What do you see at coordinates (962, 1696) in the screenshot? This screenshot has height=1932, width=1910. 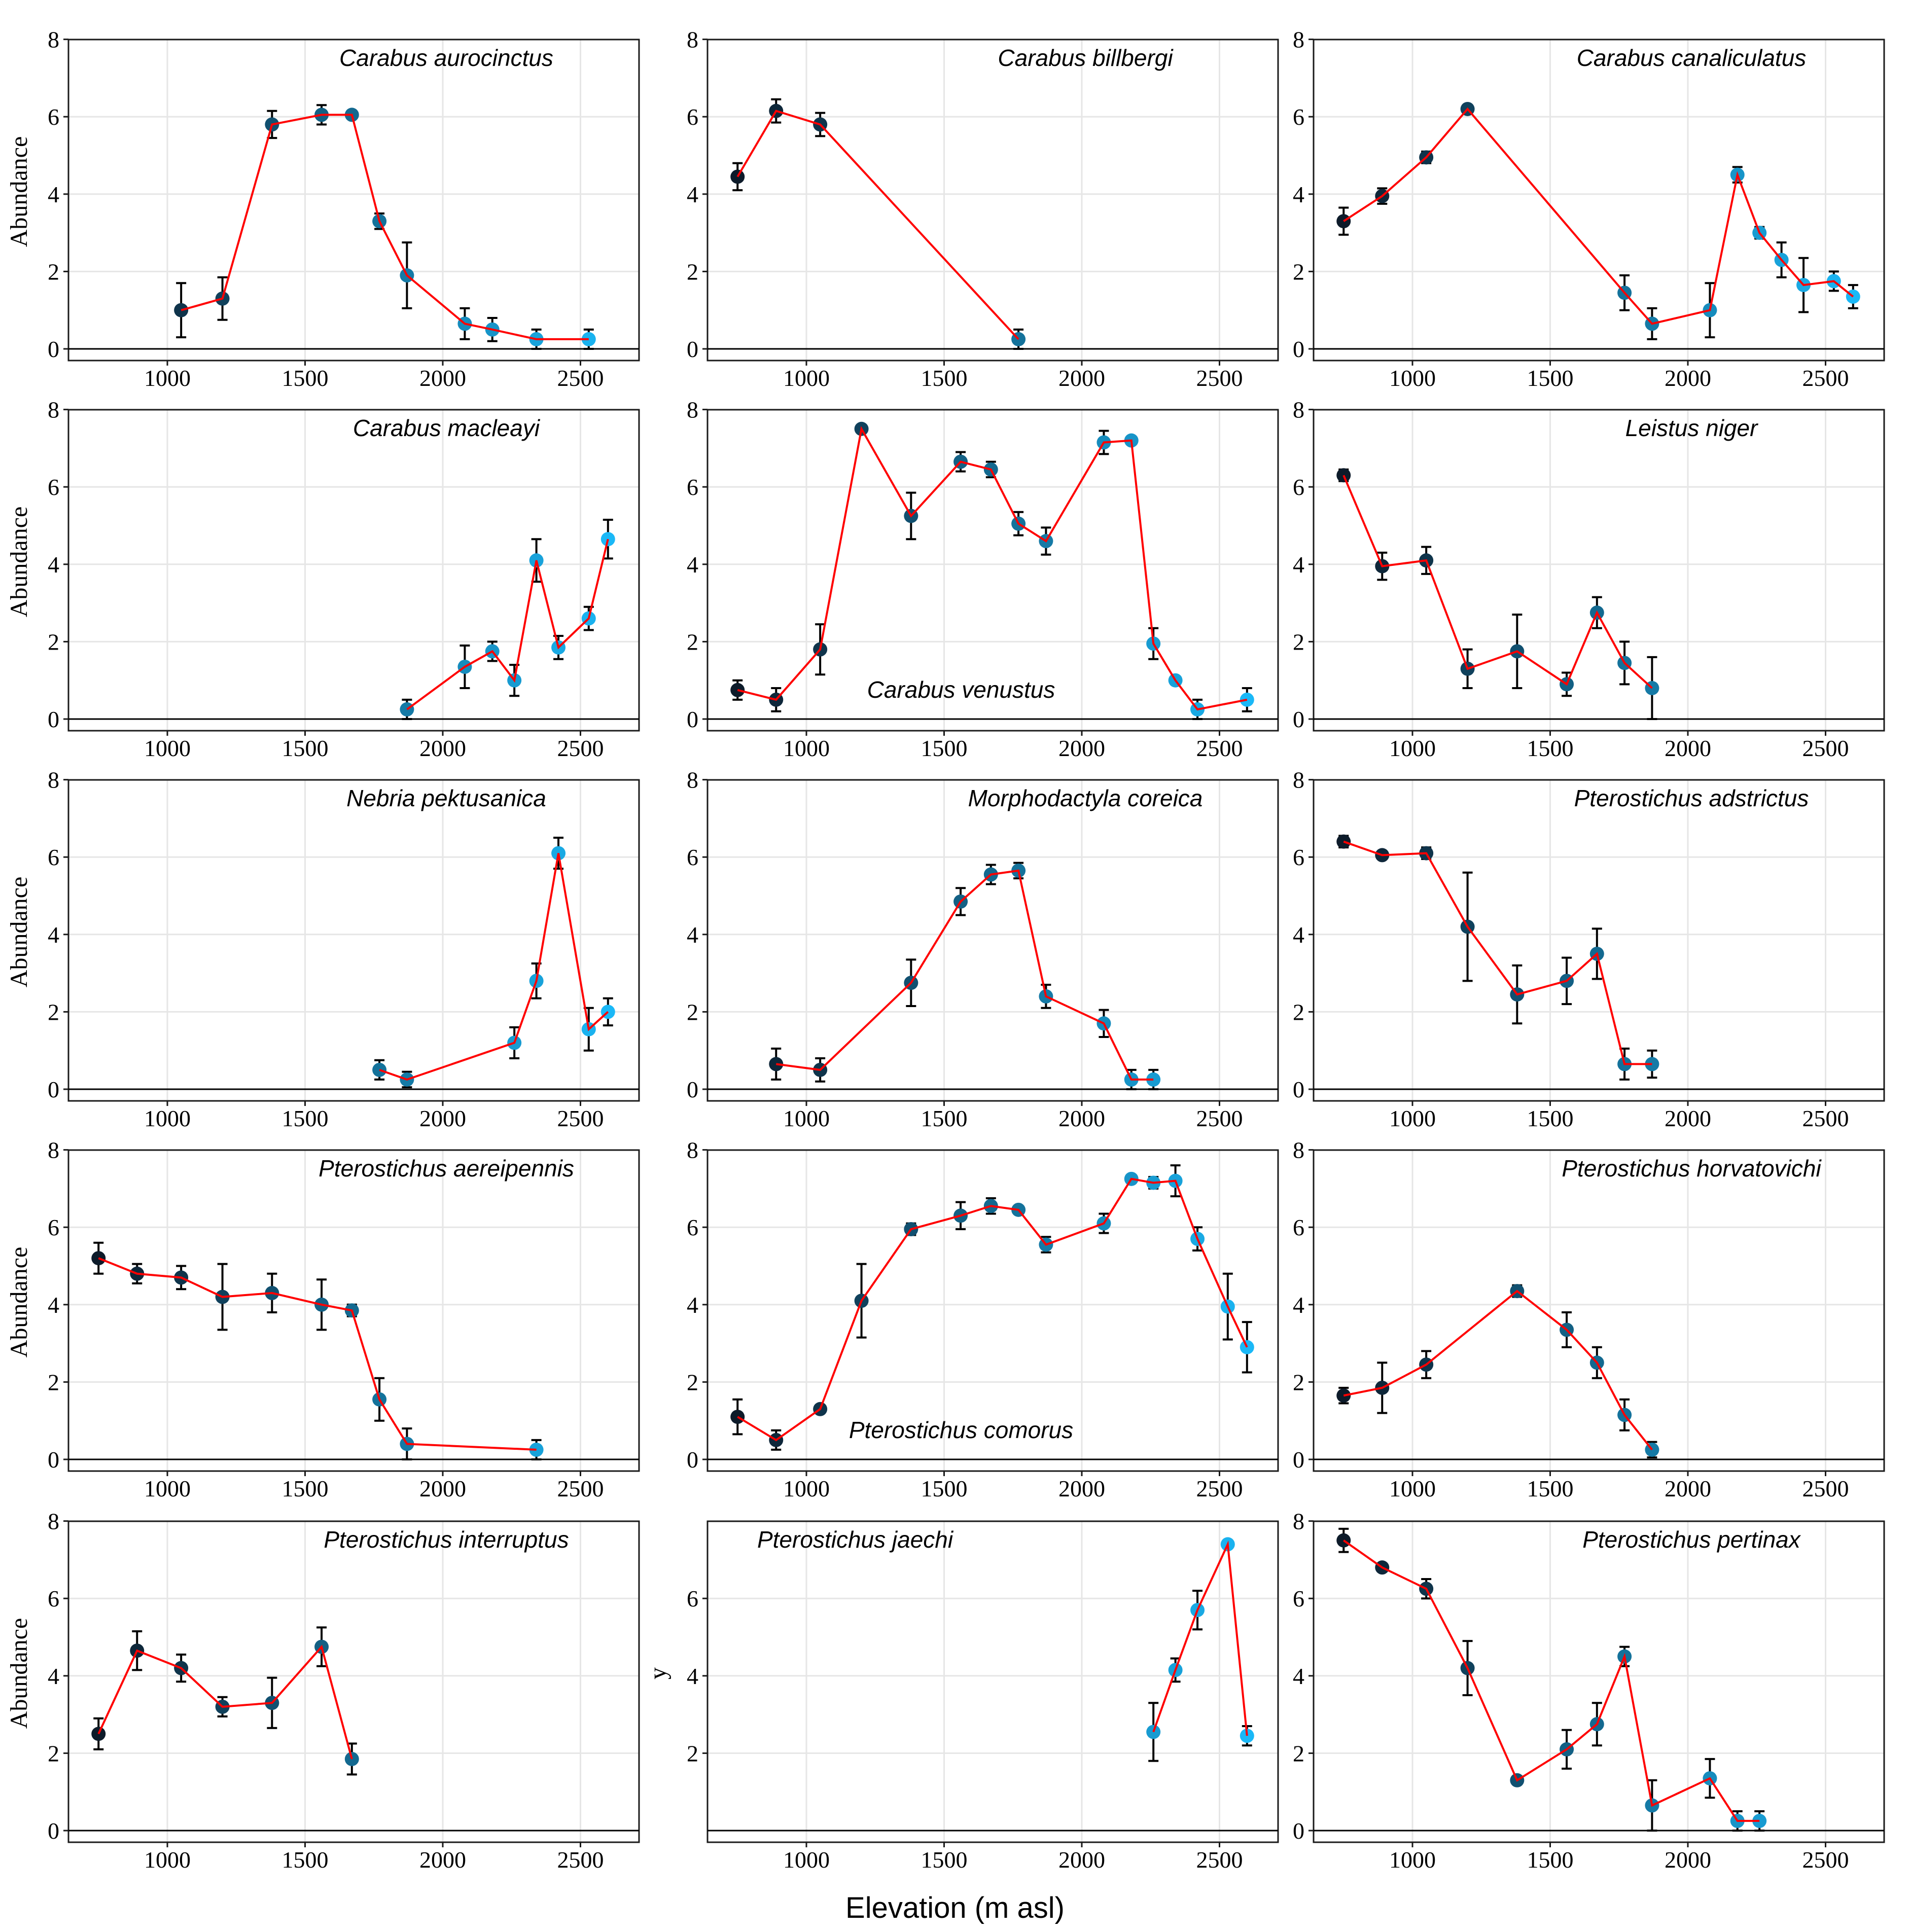 I see `panel-13: 1000 1500 2000 2500 2 4 6 y Pterostichus jaechi` at bounding box center [962, 1696].